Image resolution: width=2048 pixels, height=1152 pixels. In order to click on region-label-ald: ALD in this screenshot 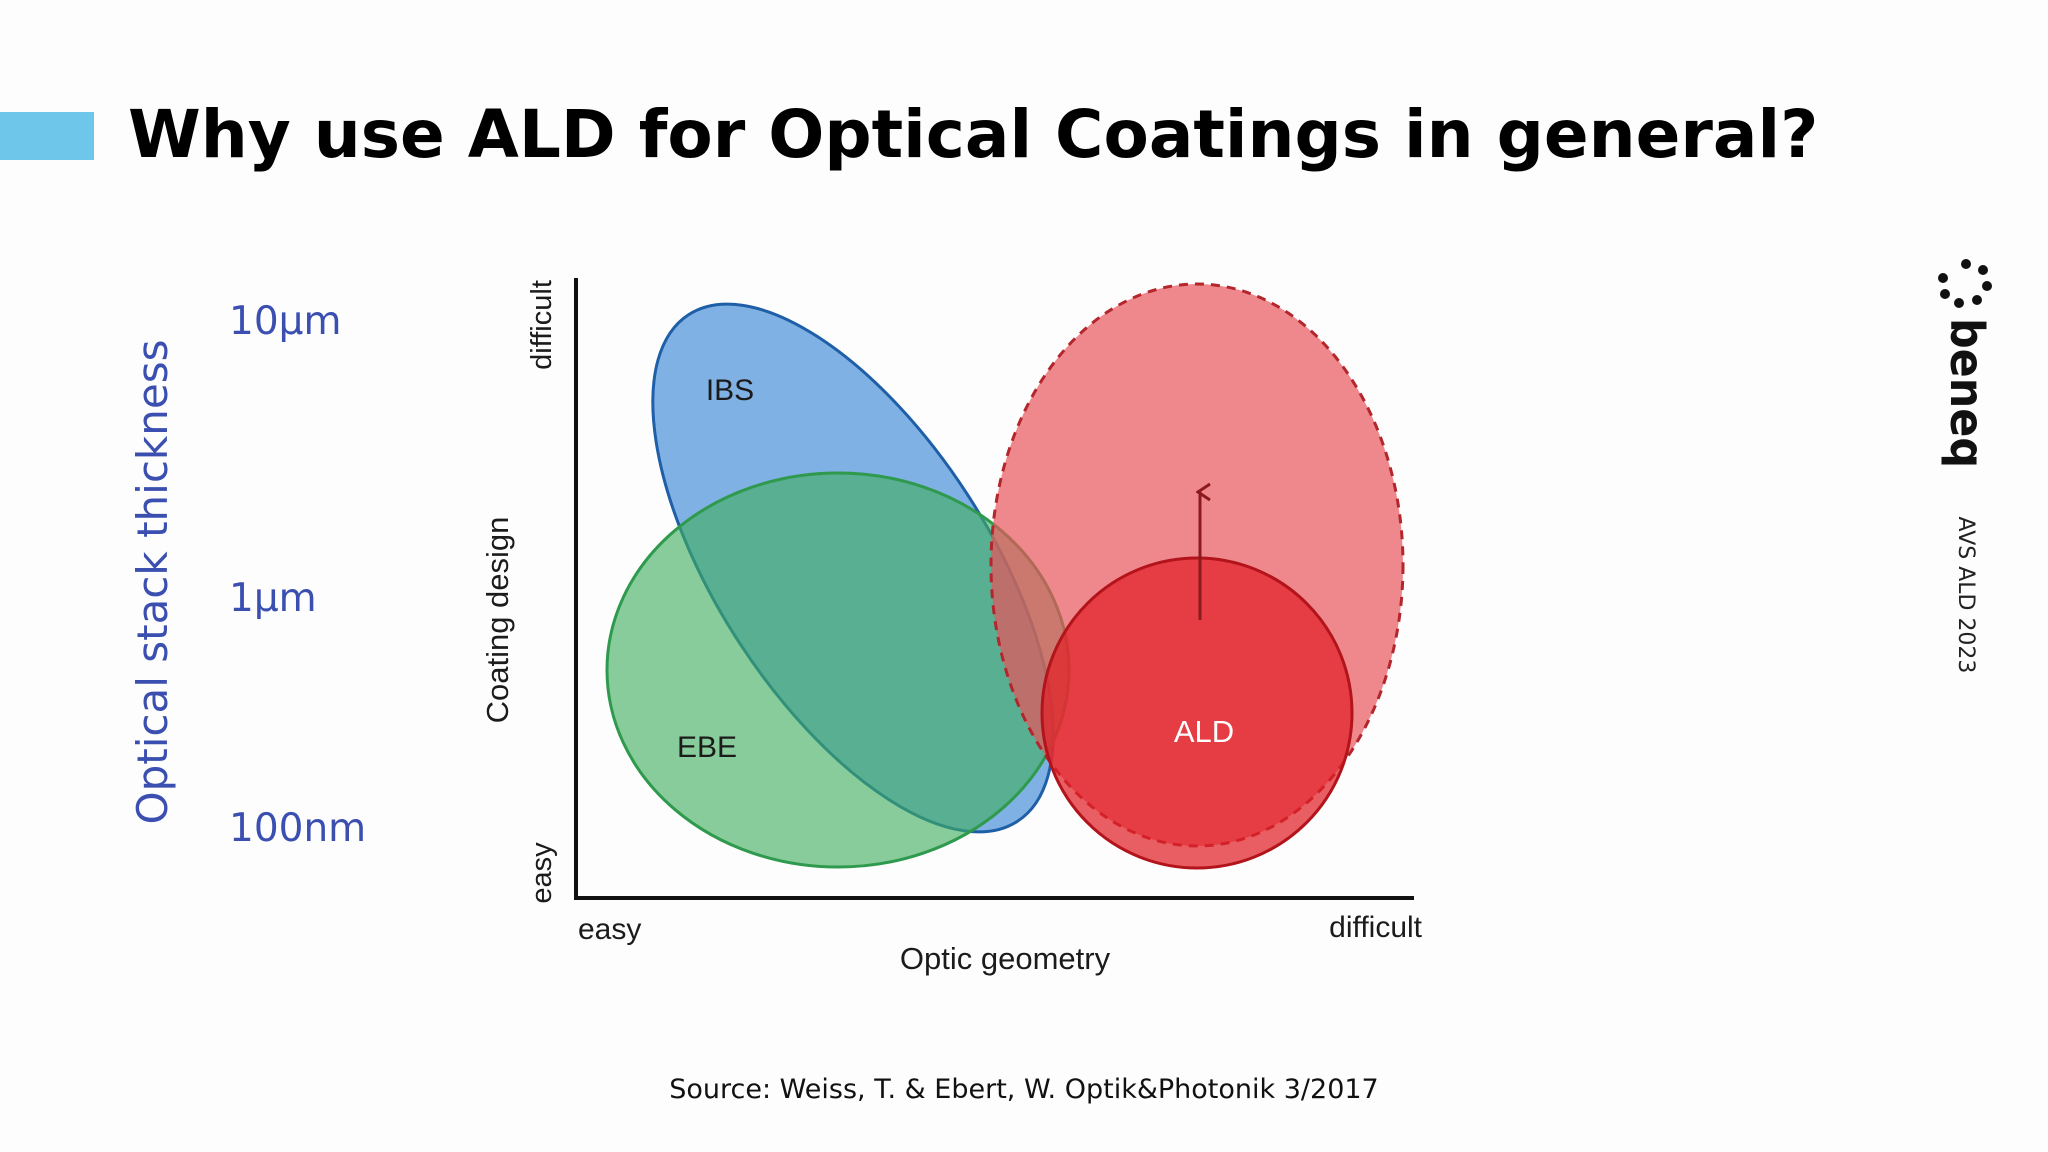, I will do `click(1204, 731)`.